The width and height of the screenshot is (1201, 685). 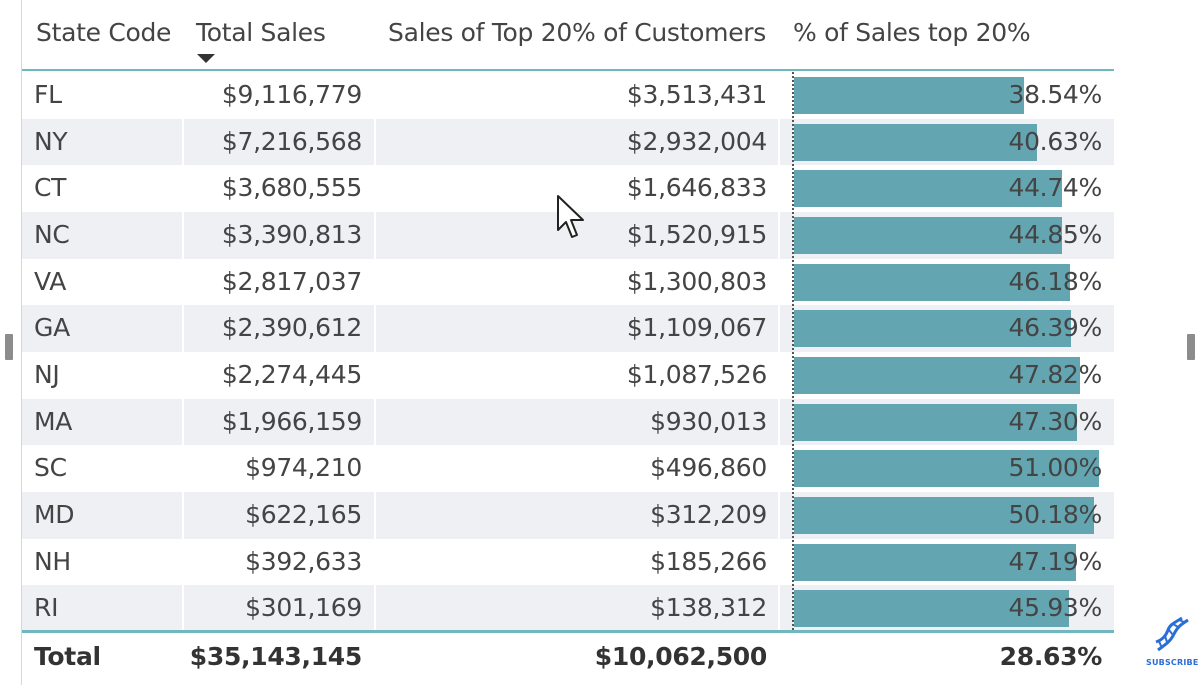 What do you see at coordinates (696, 328) in the screenshot?
I see `top20-sales-cell: $1,109,067` at bounding box center [696, 328].